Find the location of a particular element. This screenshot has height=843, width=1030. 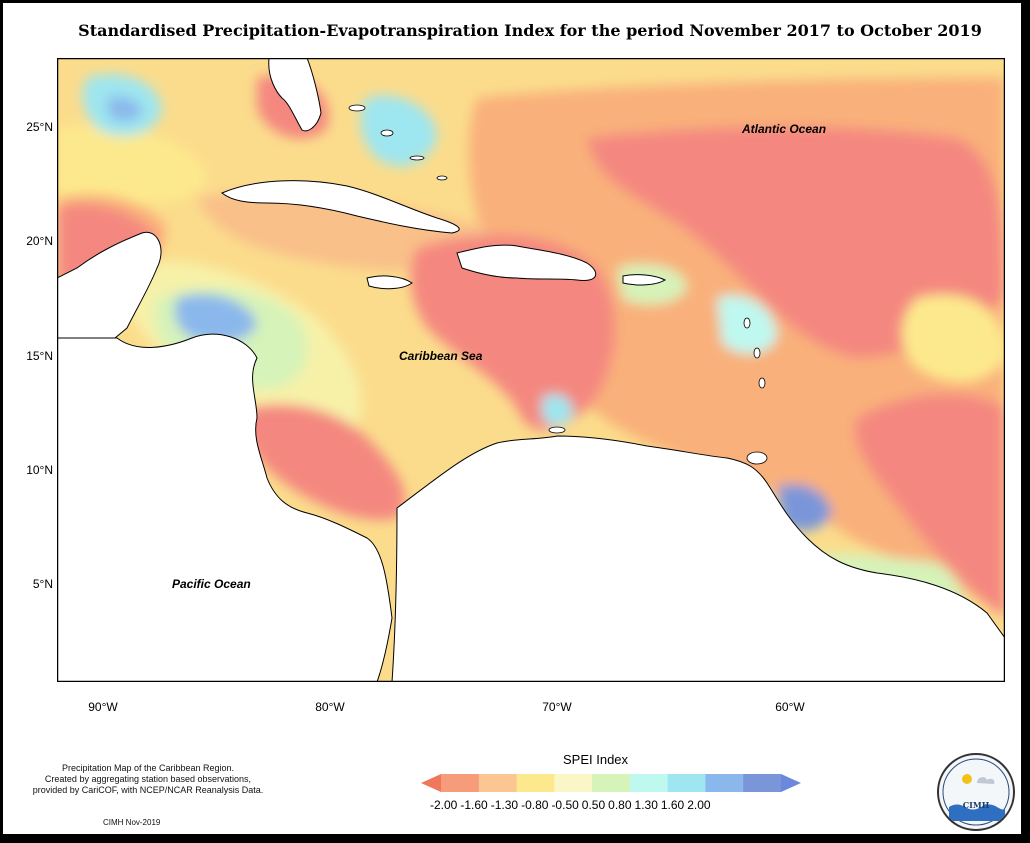

legend-value: 2.00 is located at coordinates (699, 805).